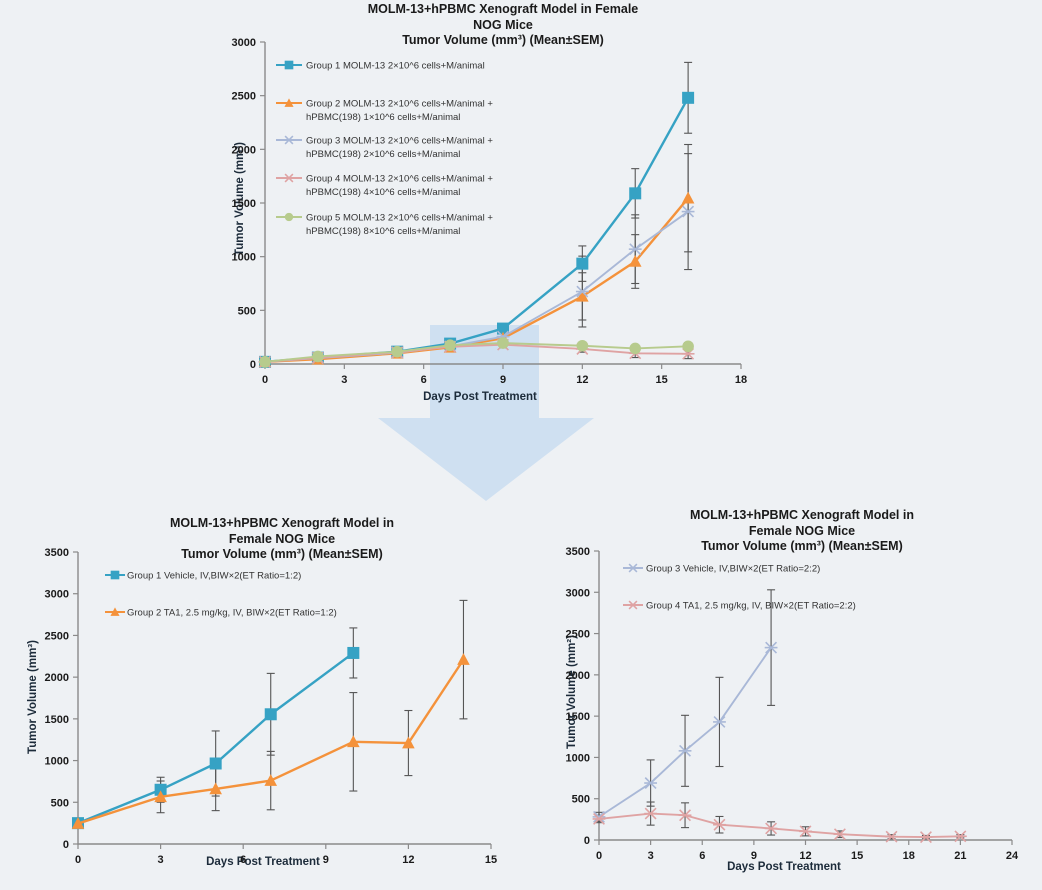  What do you see at coordinates (578, 552) in the screenshot?
I see `y-tick-label: 3500` at bounding box center [578, 552].